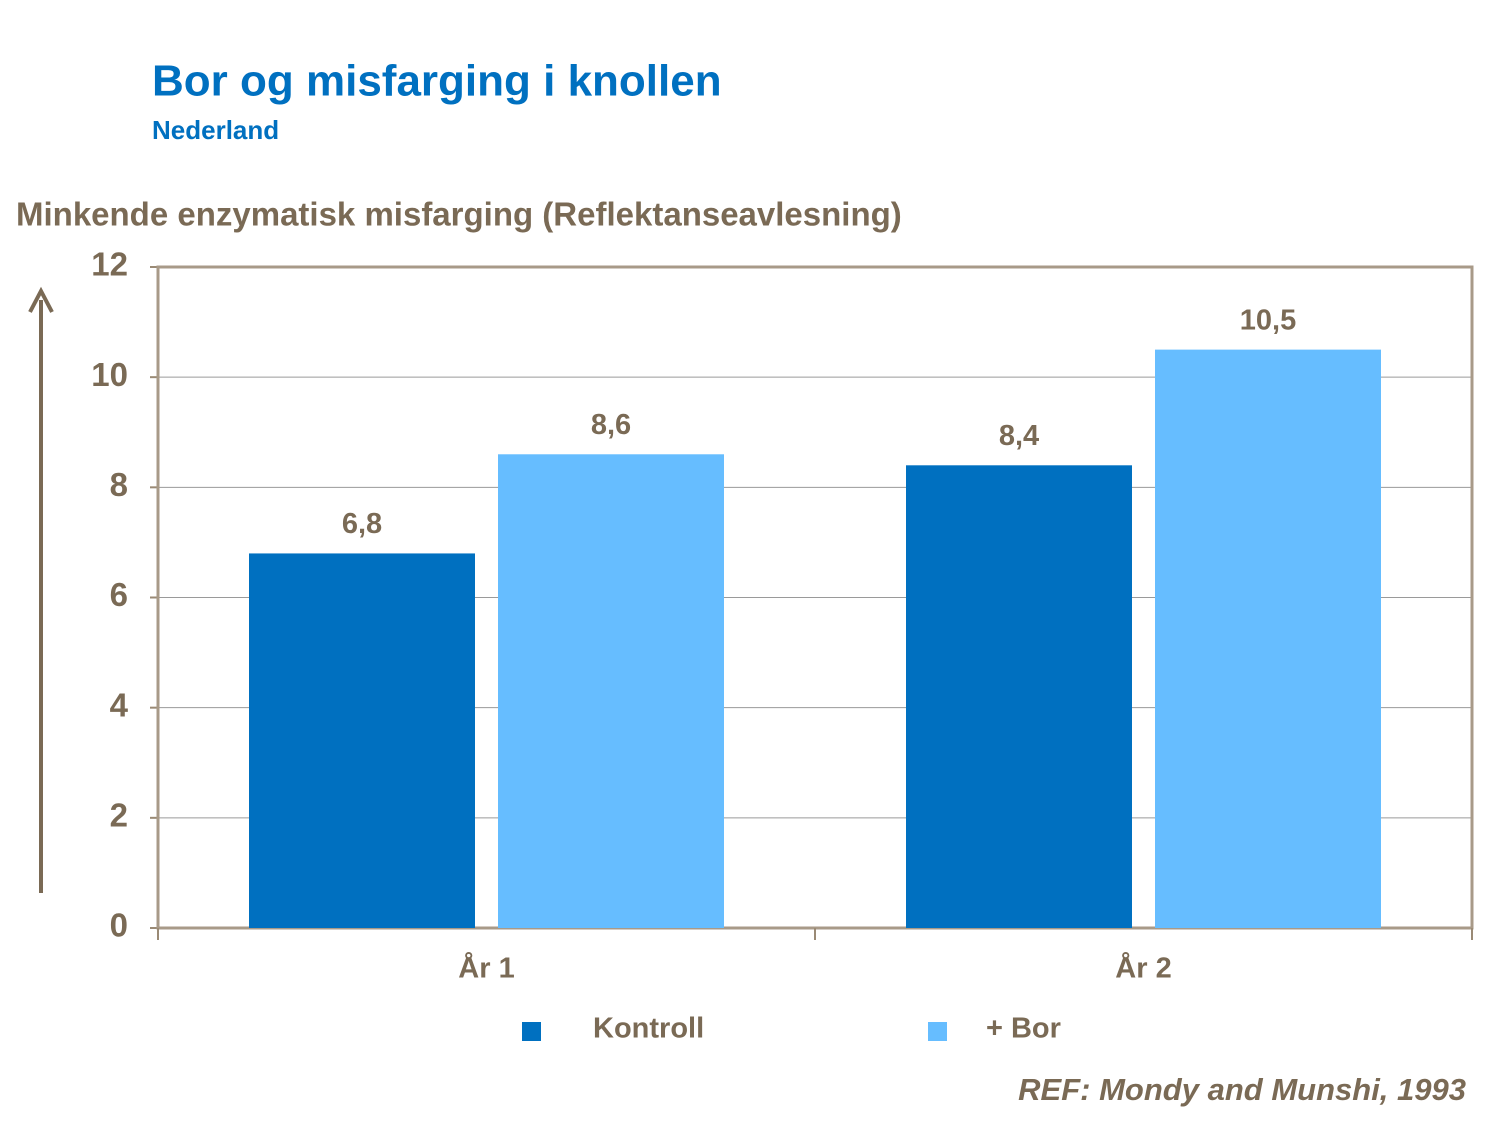 The image size is (1500, 1125). Describe the element at coordinates (119, 704) in the screenshot. I see `y-tick-label: 4` at that location.